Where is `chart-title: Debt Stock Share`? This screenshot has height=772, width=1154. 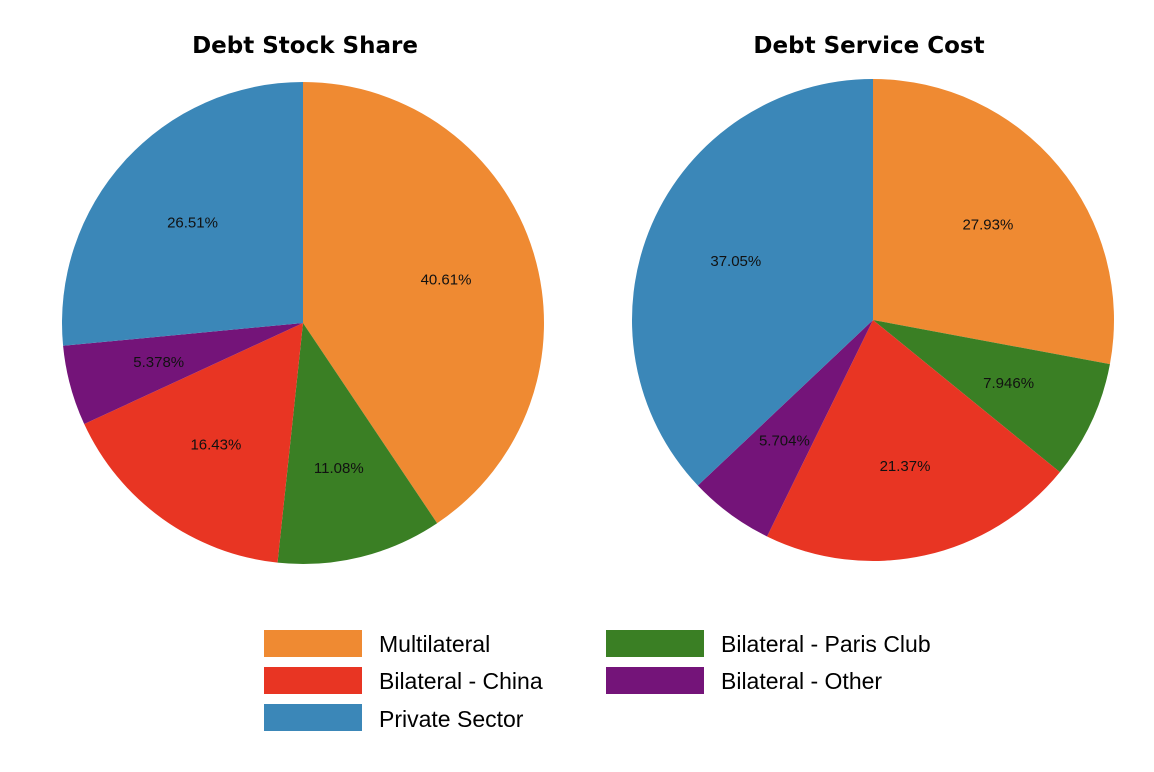 chart-title: Debt Stock Share is located at coordinates (305, 46).